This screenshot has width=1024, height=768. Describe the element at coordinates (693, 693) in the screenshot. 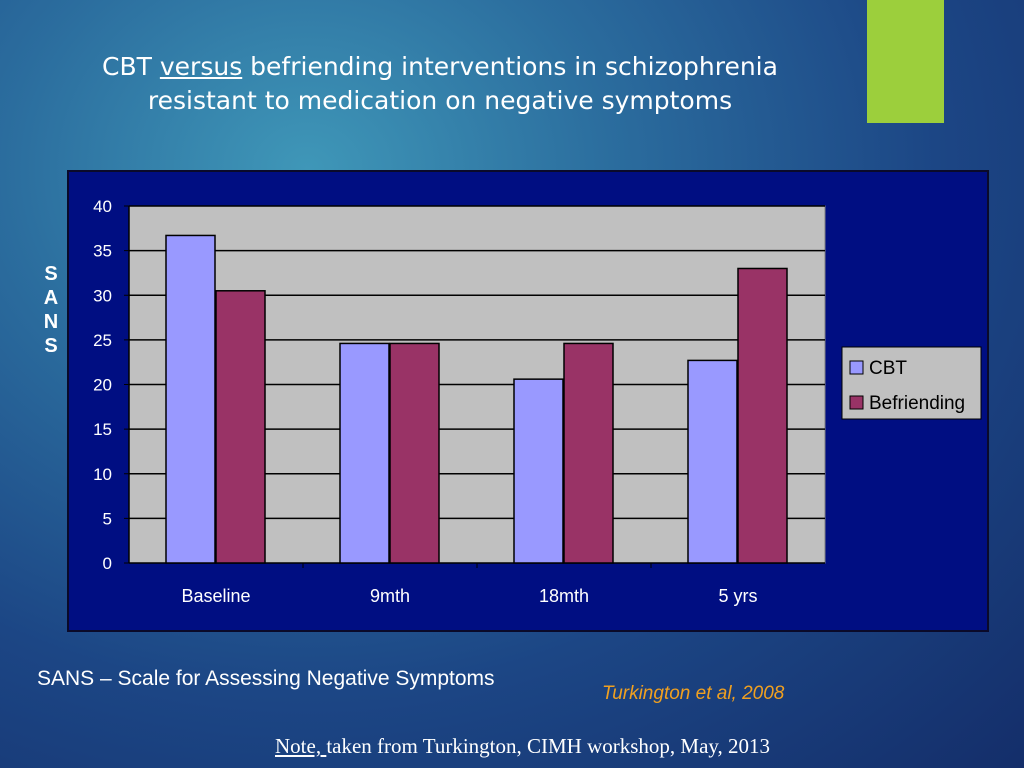

I see `citation: Turkington et al, 2008` at that location.